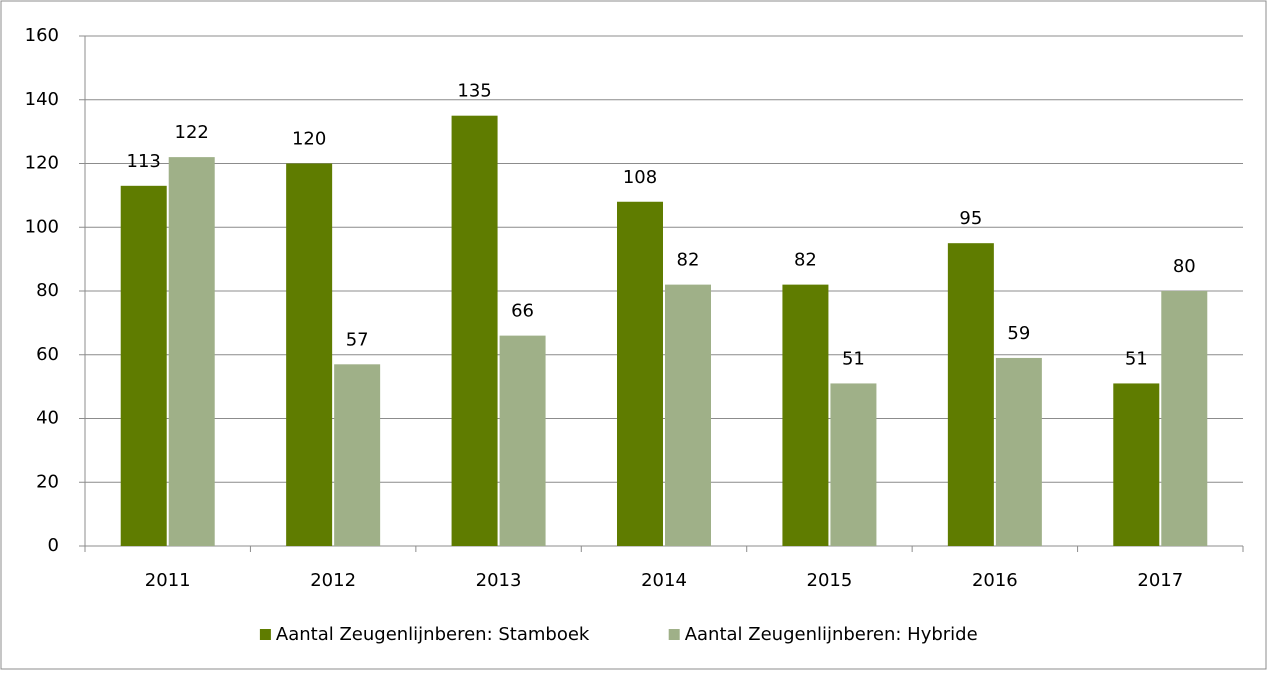 This screenshot has width=1267, height=674. Describe the element at coordinates (168, 580) in the screenshot. I see `x-tick-label: 2011` at that location.